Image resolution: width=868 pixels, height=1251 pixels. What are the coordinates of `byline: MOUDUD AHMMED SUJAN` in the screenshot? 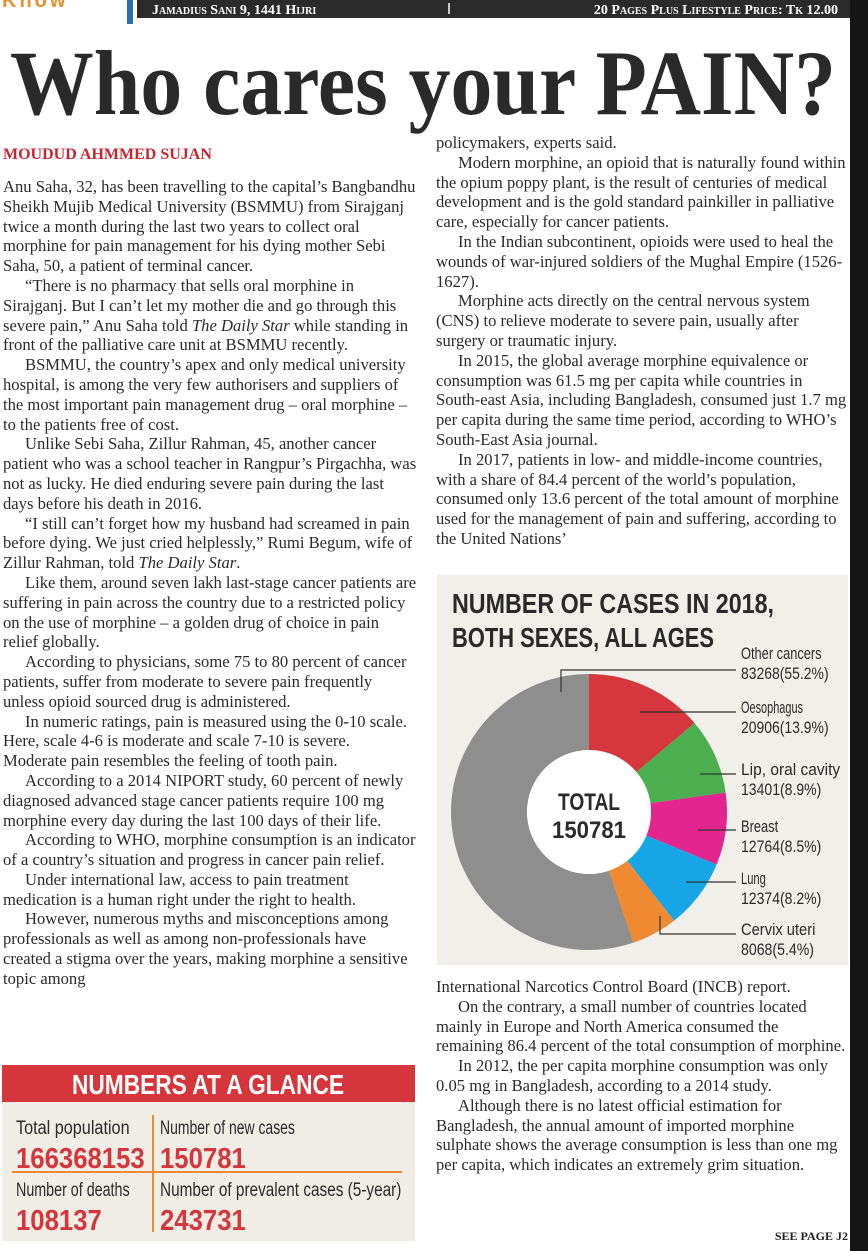 It's located at (107, 154).